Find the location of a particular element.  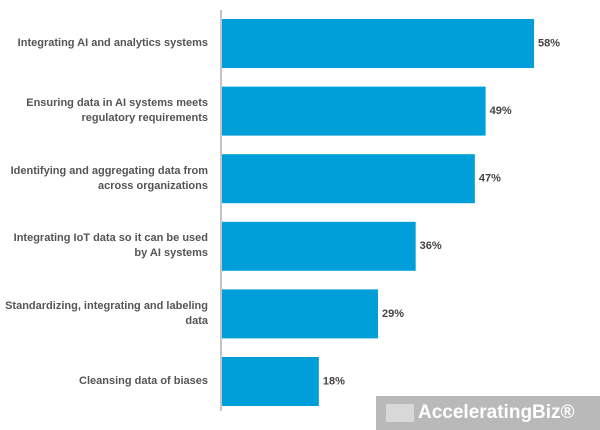

value-label: 18% is located at coordinates (334, 381).